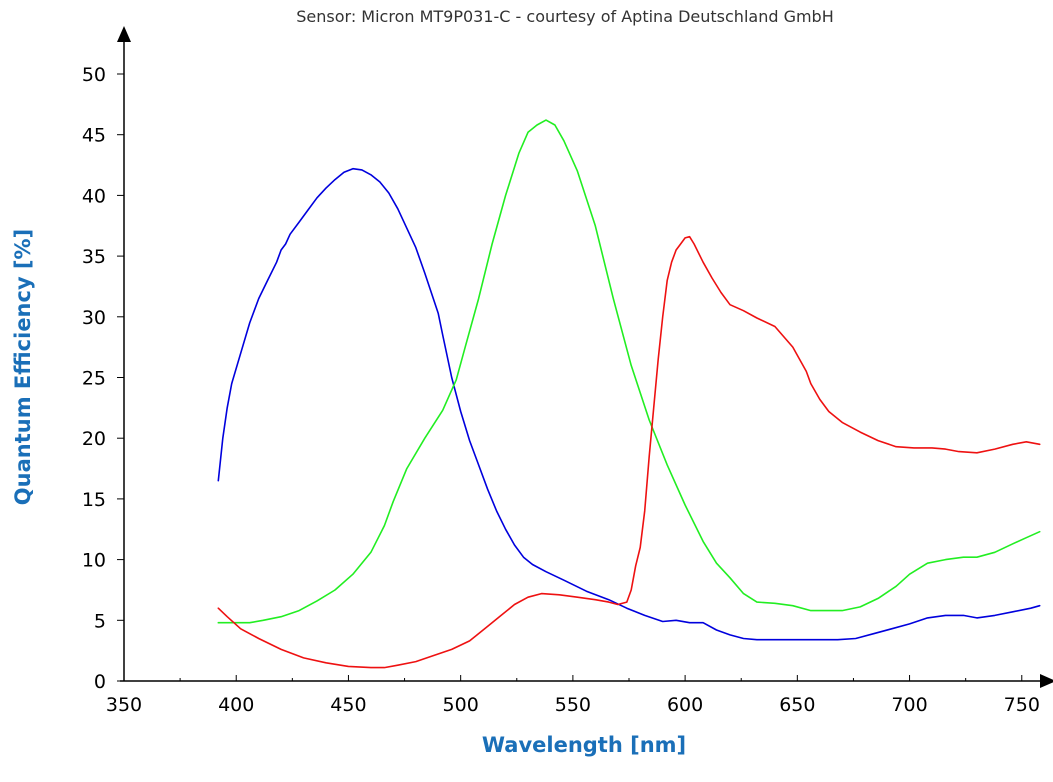  What do you see at coordinates (94, 379) in the screenshot?
I see `y-tick-label: 25` at bounding box center [94, 379].